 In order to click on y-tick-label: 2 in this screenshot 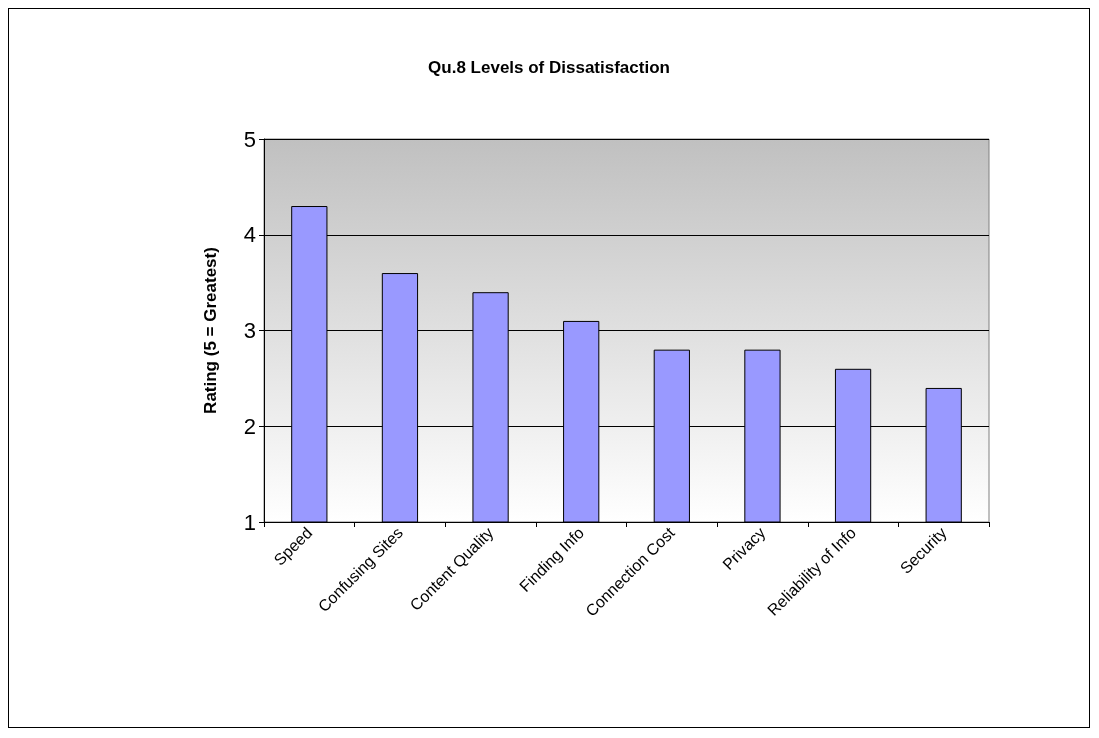, I will do `click(249, 426)`.